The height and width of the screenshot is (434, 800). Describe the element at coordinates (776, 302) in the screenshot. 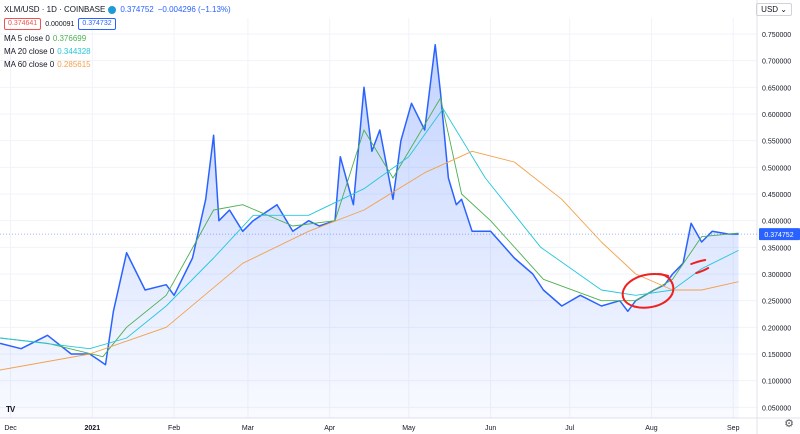

I see `y-tick-label: 0.250000` at that location.